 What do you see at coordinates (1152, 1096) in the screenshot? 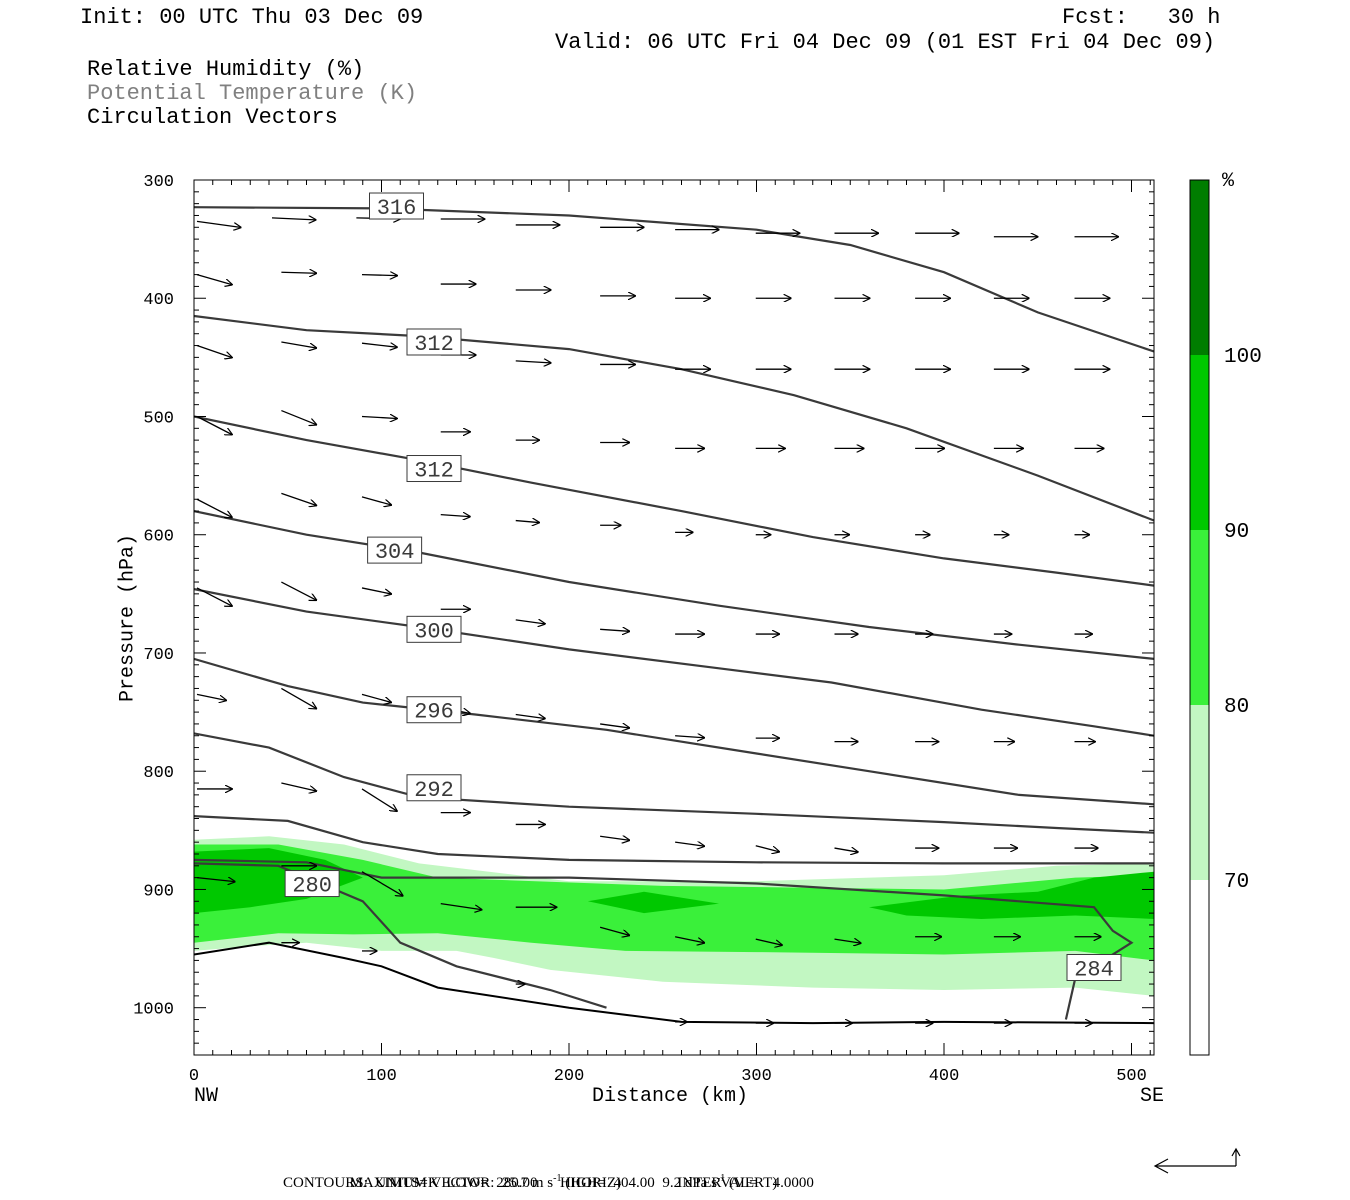
I see `x-end-label-se: SE` at bounding box center [1152, 1096].